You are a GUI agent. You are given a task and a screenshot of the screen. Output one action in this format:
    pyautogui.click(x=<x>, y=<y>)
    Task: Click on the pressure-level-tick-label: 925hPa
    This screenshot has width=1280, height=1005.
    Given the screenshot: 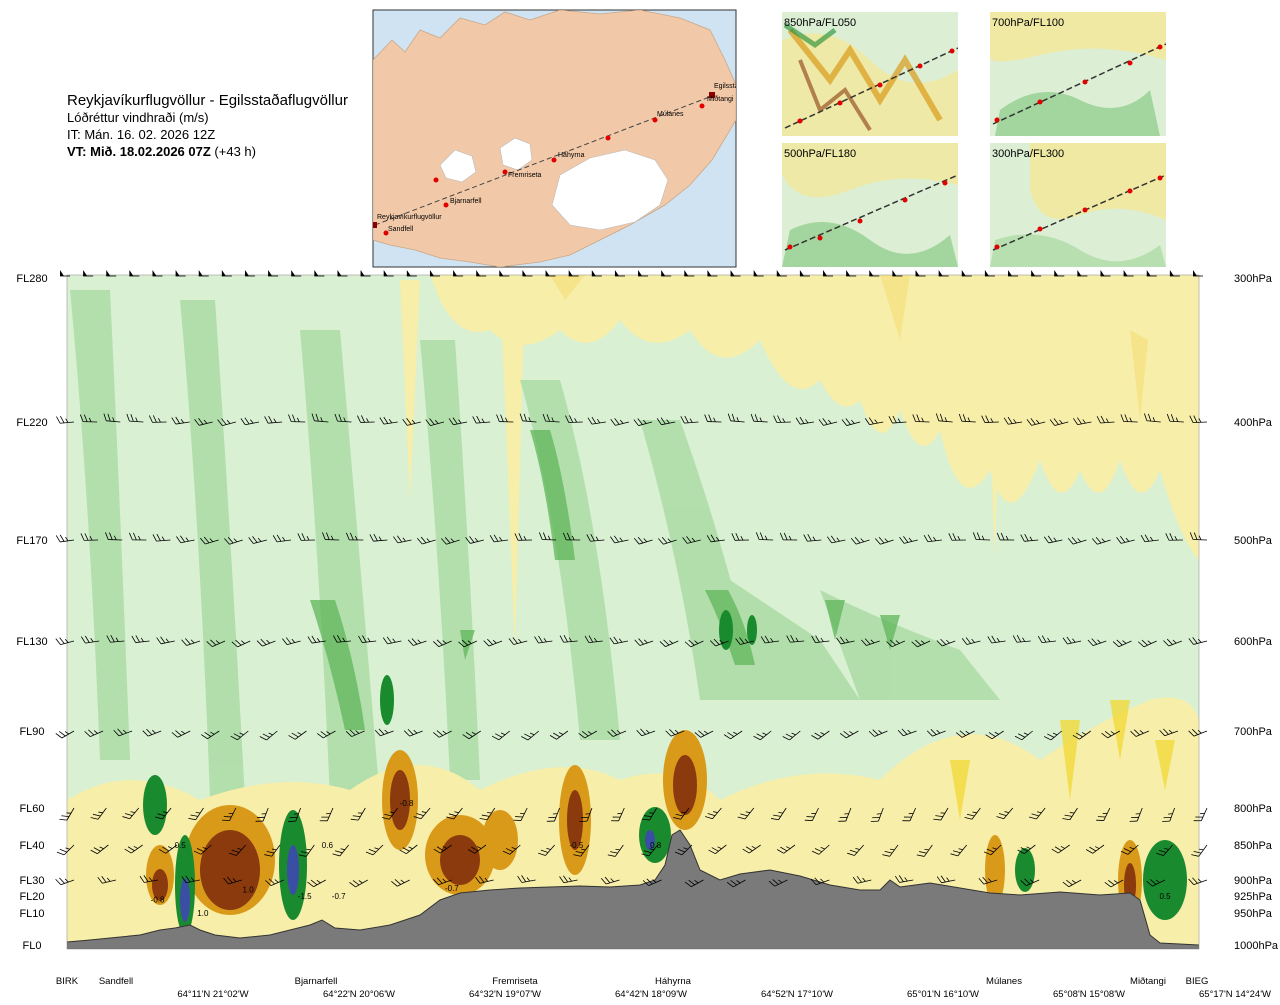 What is the action you would take?
    pyautogui.click(x=1253, y=897)
    